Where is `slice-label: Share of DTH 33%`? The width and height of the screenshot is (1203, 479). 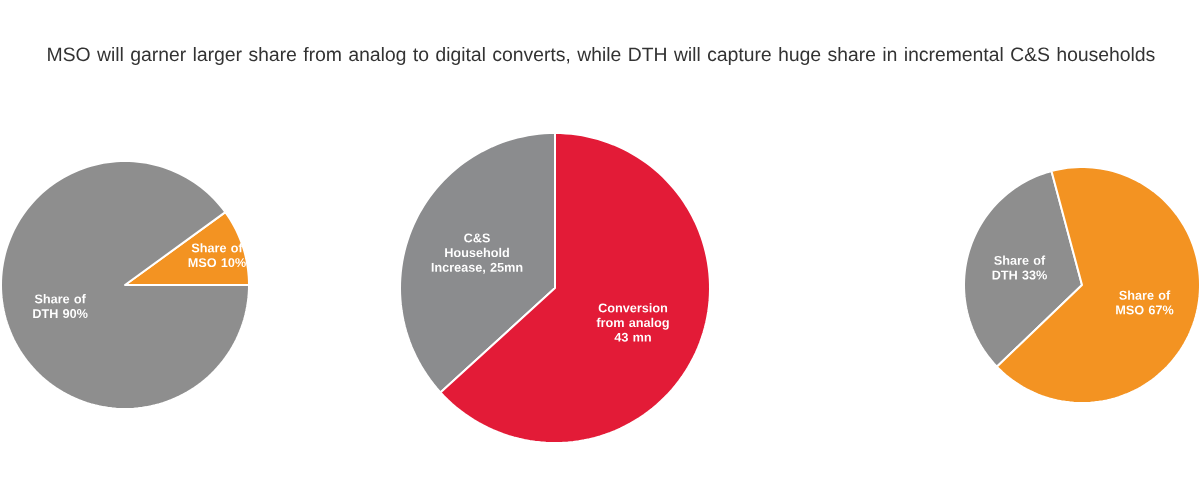 slice-label: Share of DTH 33% is located at coordinates (1019, 267).